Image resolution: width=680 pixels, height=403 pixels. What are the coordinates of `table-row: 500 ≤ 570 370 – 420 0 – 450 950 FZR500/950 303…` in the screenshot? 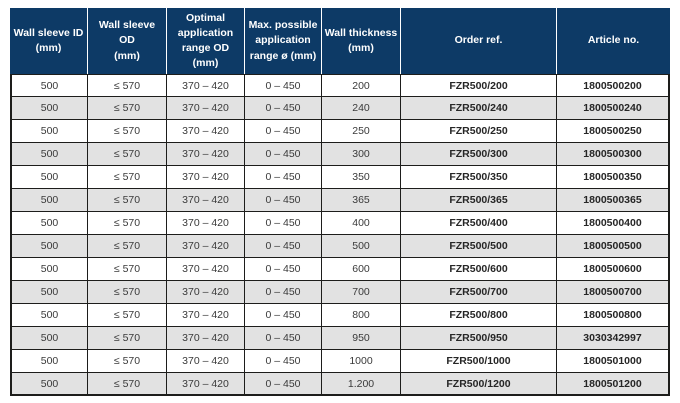 It's located at (340, 338).